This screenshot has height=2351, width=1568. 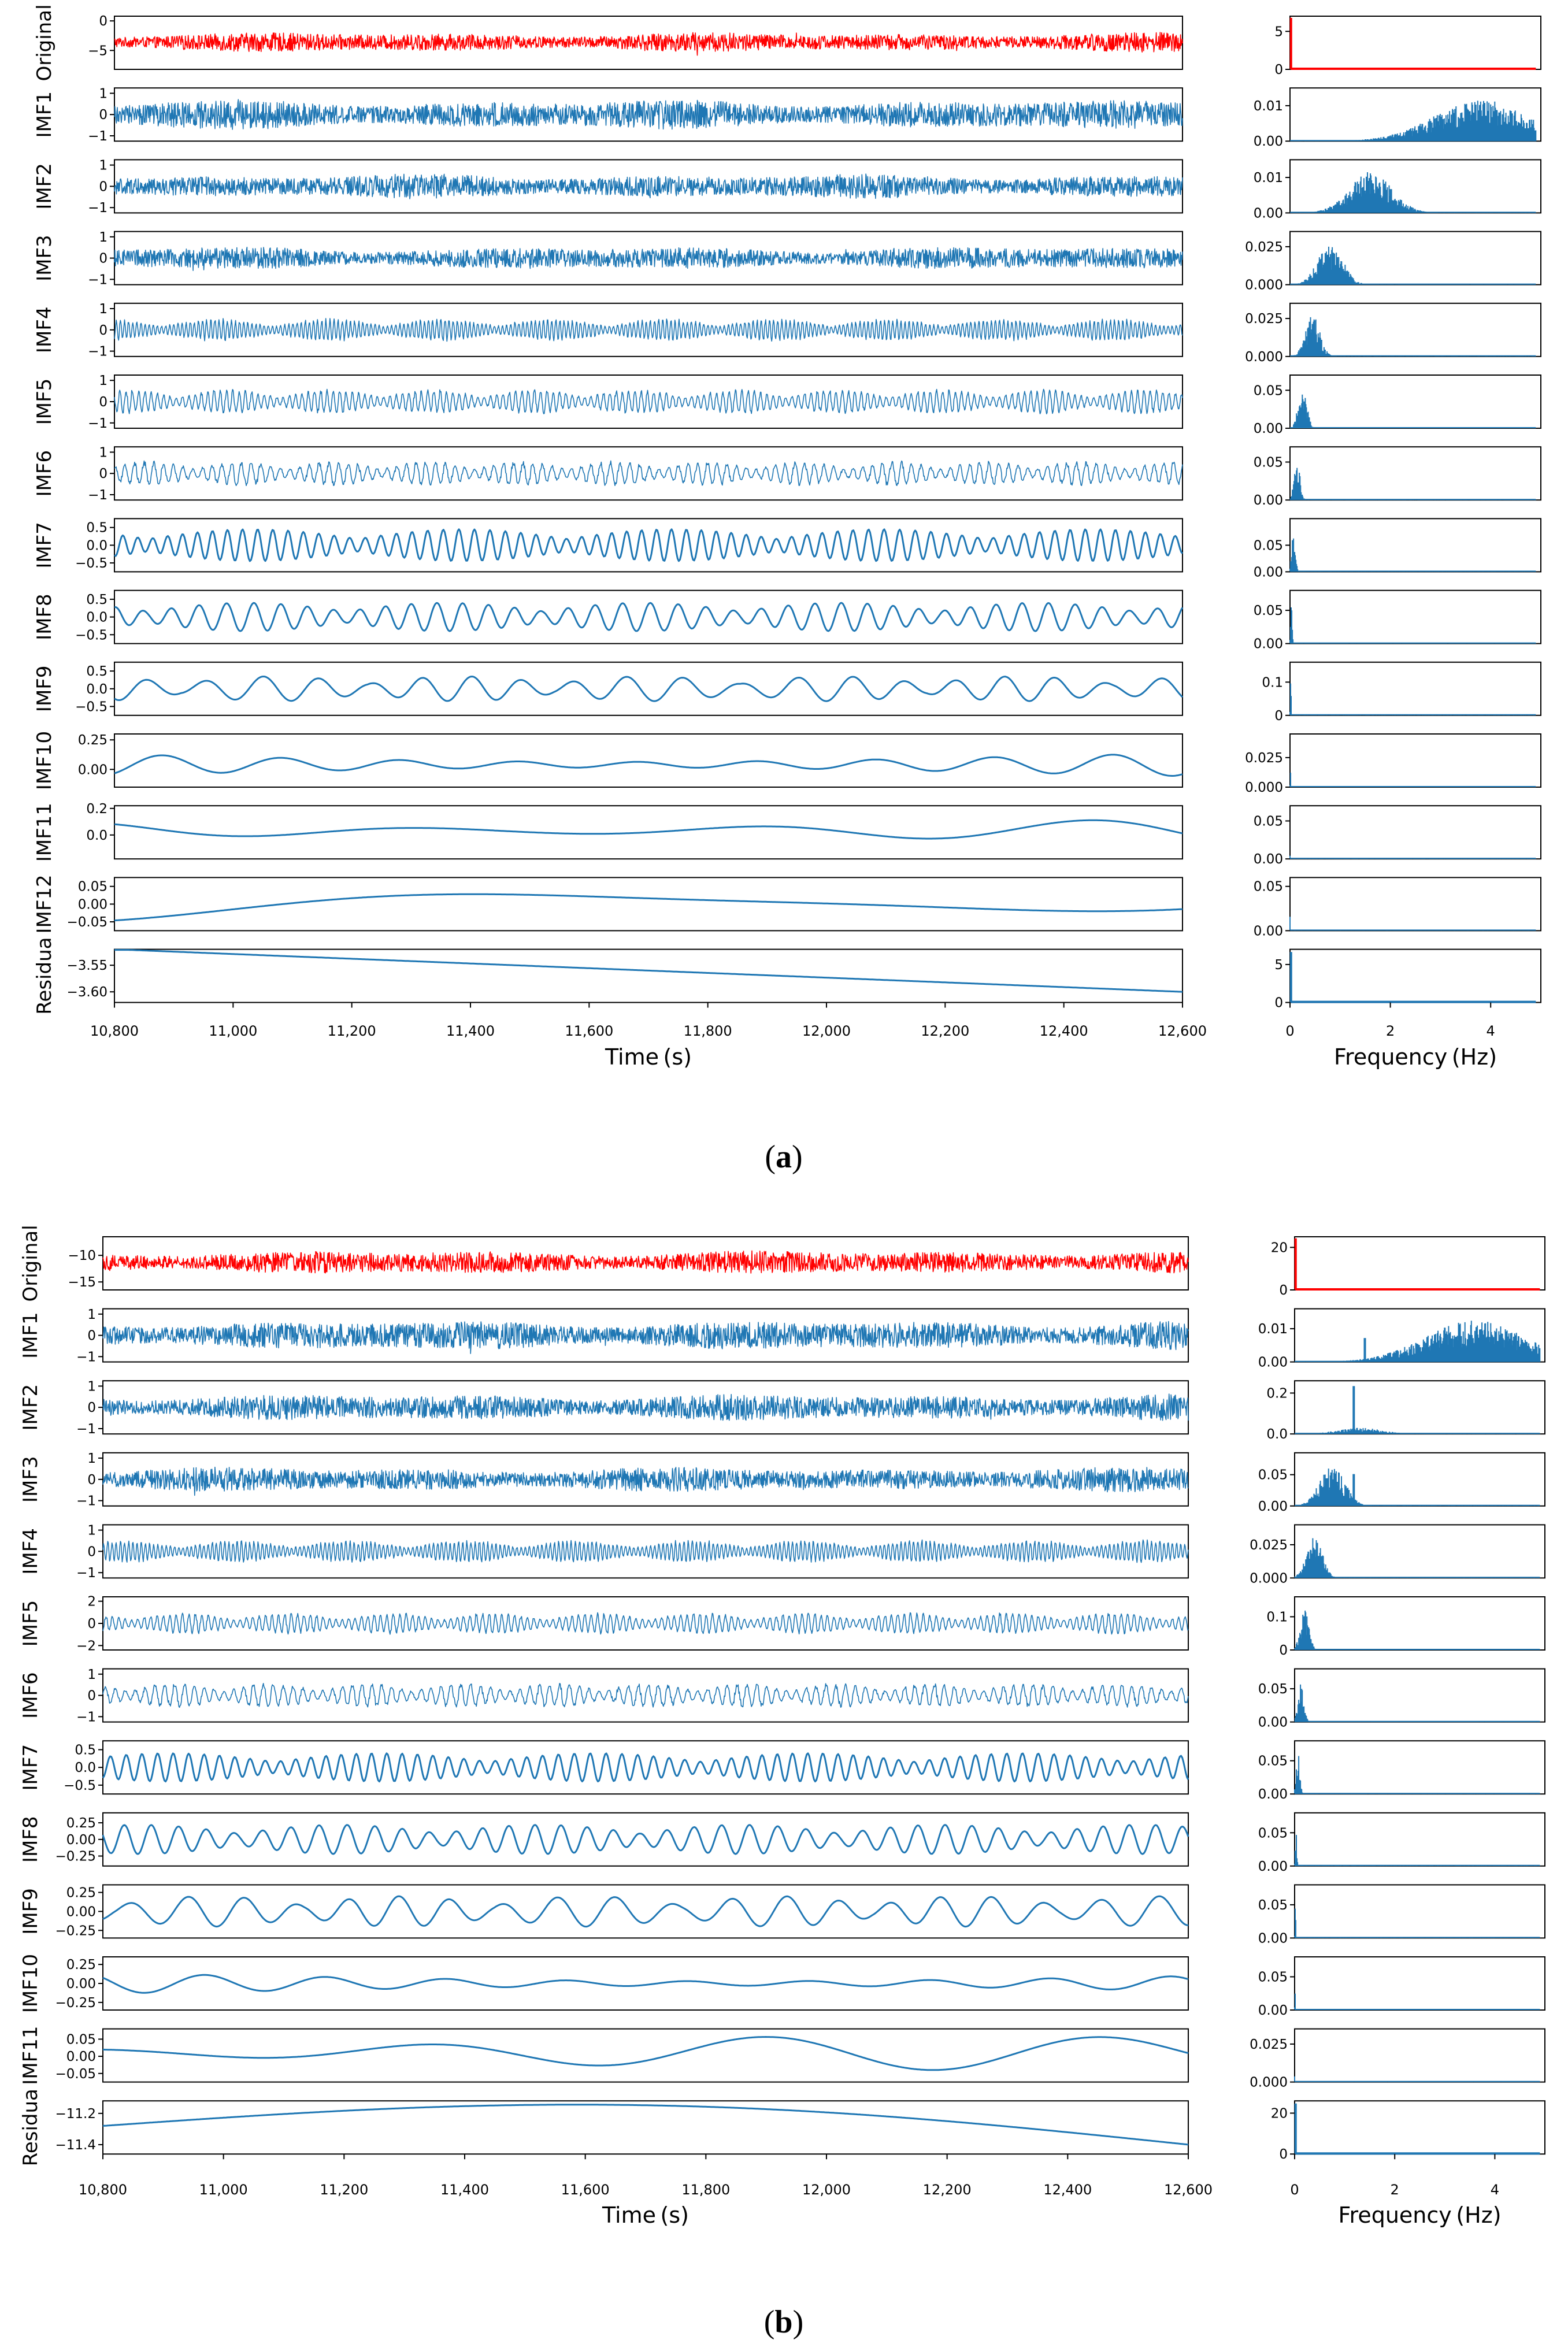 I want to click on caption-open-paren: (, so click(x=770, y=2322).